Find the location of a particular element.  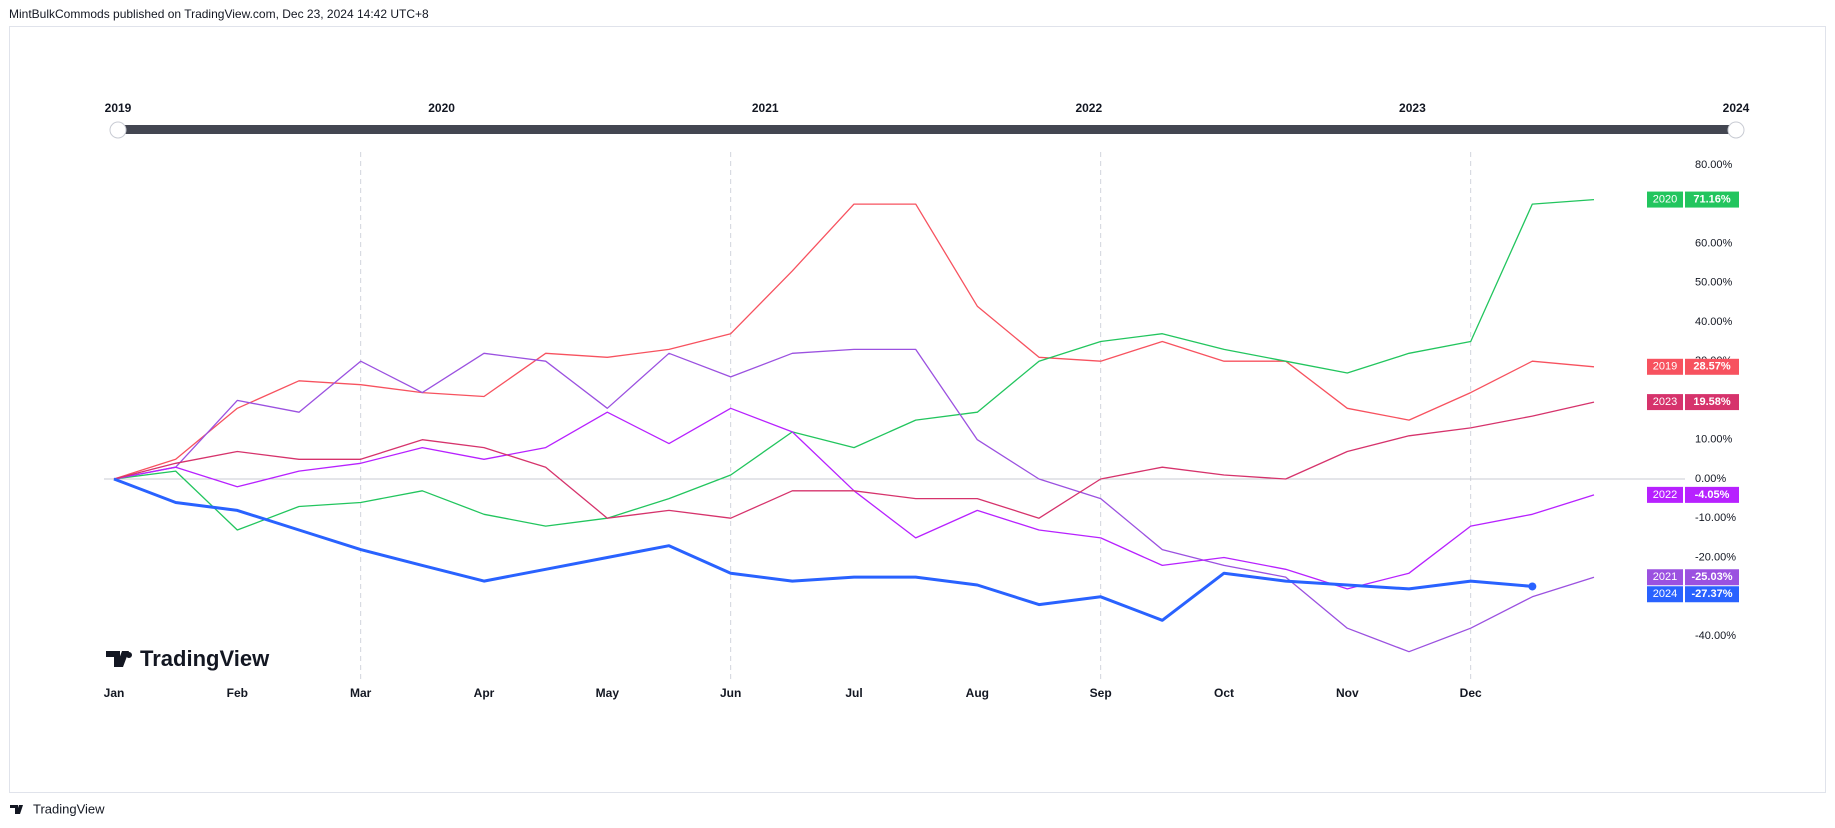

legend-badge: 2023 19.58% is located at coordinates (1693, 402).